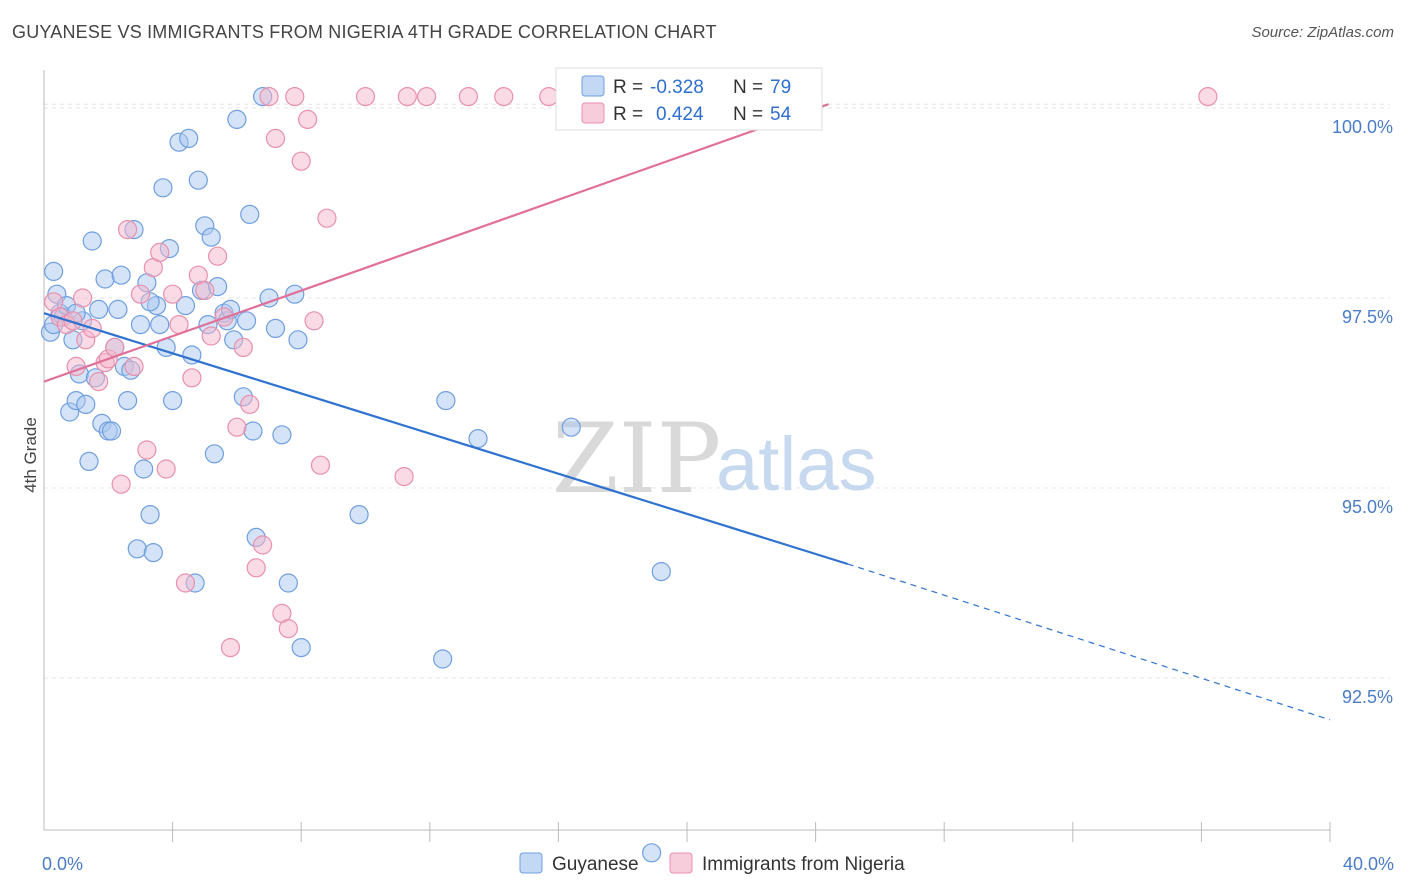 The image size is (1406, 892). I want to click on legend-n-value-nigeria: 54, so click(781, 114).